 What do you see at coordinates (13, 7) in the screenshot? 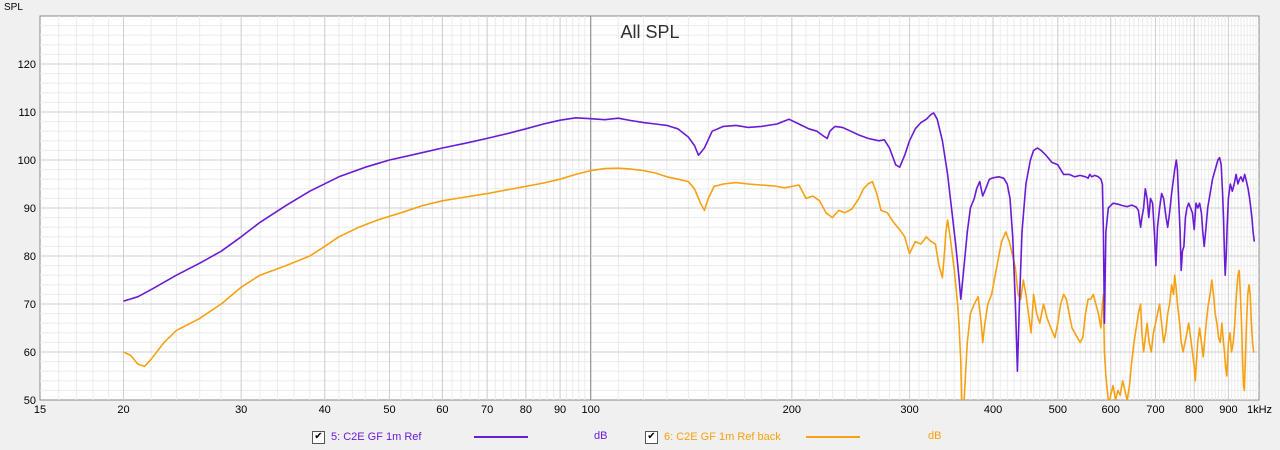
I see `y-axis-label: SPL` at bounding box center [13, 7].